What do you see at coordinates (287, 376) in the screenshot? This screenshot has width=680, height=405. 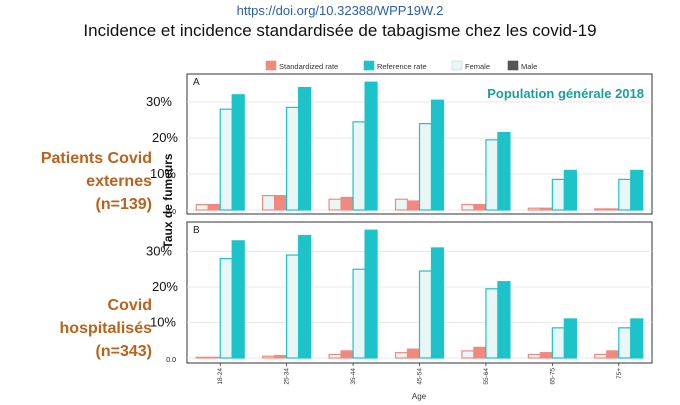 I see `x-tick-label: 25-34` at bounding box center [287, 376].